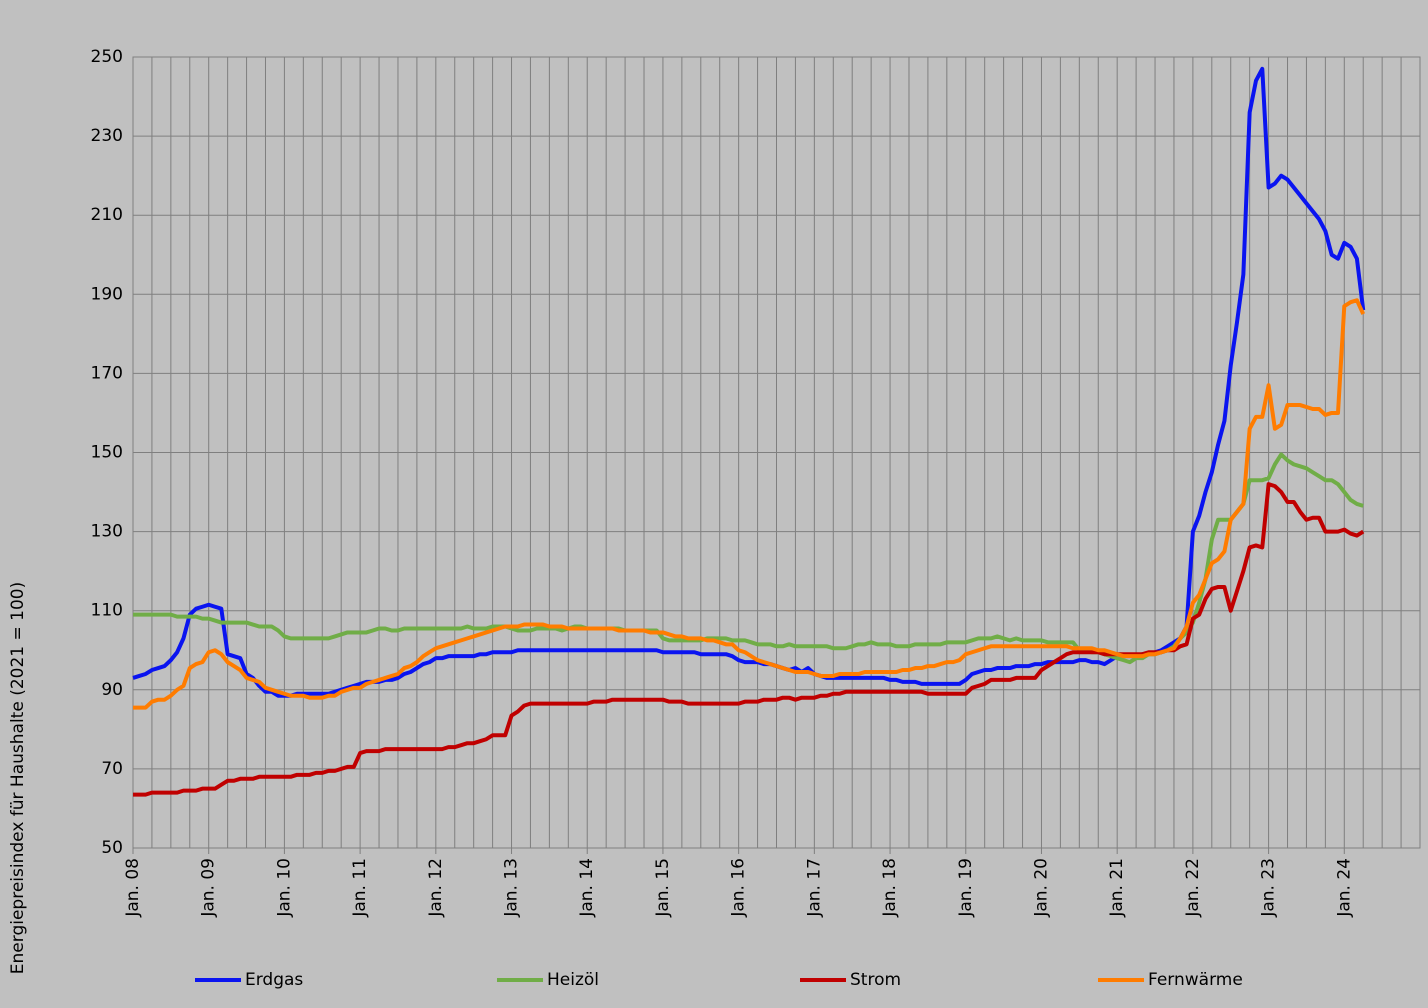 Image resolution: width=1428 pixels, height=1008 pixels. I want to click on y-tick-label: 150, so click(107, 453).